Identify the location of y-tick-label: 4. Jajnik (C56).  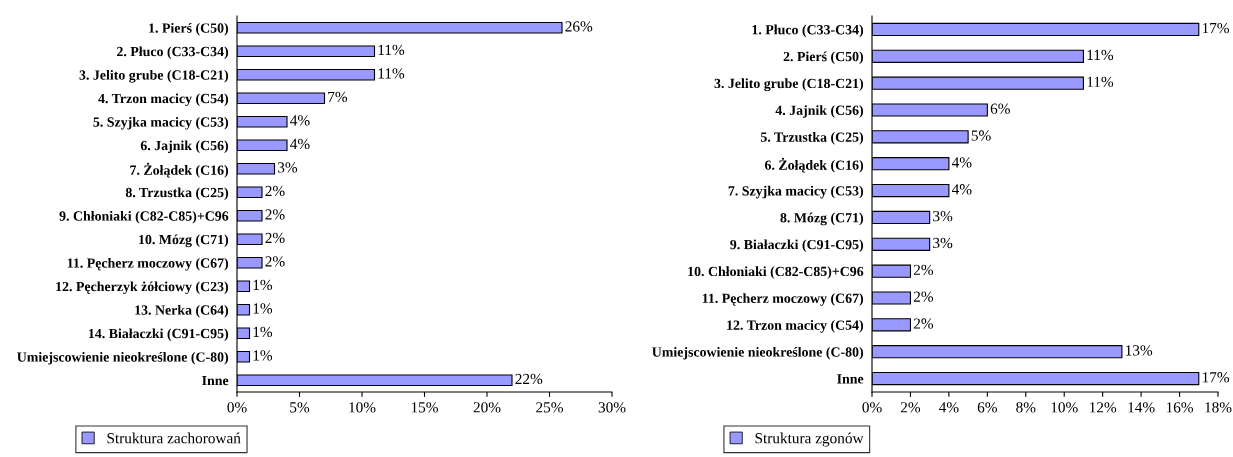
(819, 111).